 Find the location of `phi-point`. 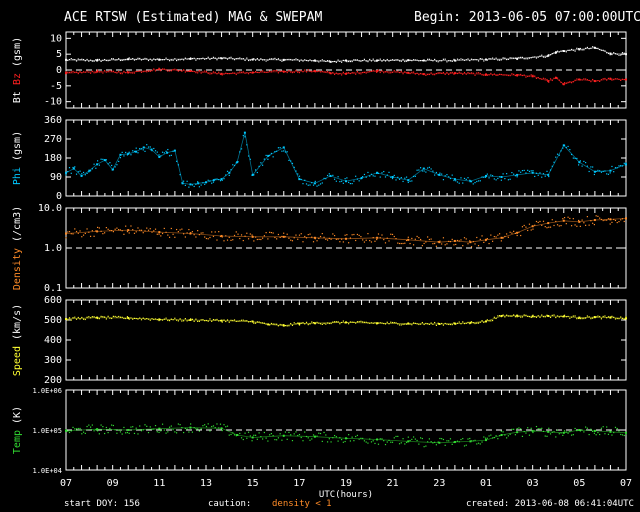

phi-point is located at coordinates (213, 180).